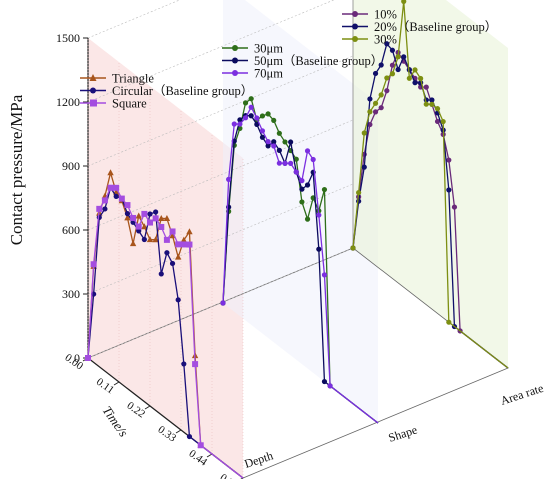 Image resolution: width=550 pixels, height=479 pixels. I want to click on group-axis-label: Area rate, so click(522, 394).